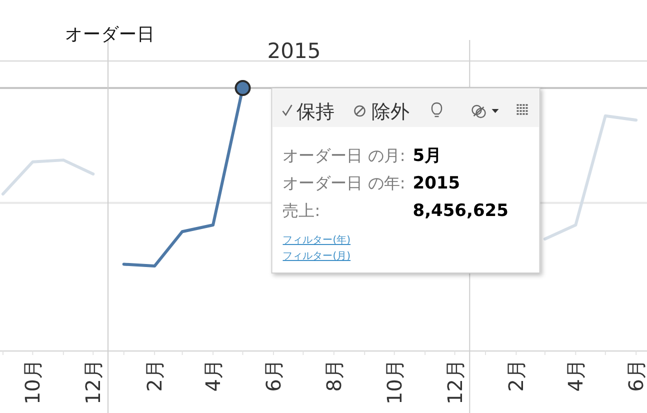 This screenshot has height=413, width=647. I want to click on annotation: フィルター(月), so click(316, 256).